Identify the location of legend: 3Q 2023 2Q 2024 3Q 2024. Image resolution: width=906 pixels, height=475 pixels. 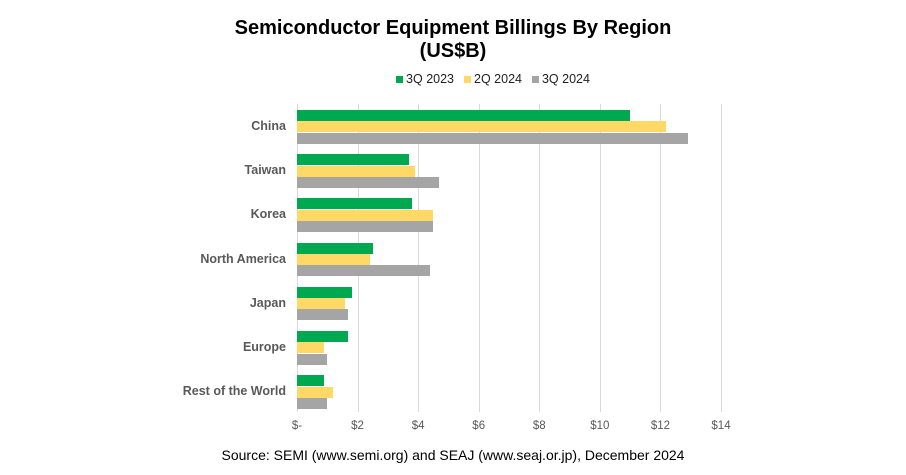
(453, 79).